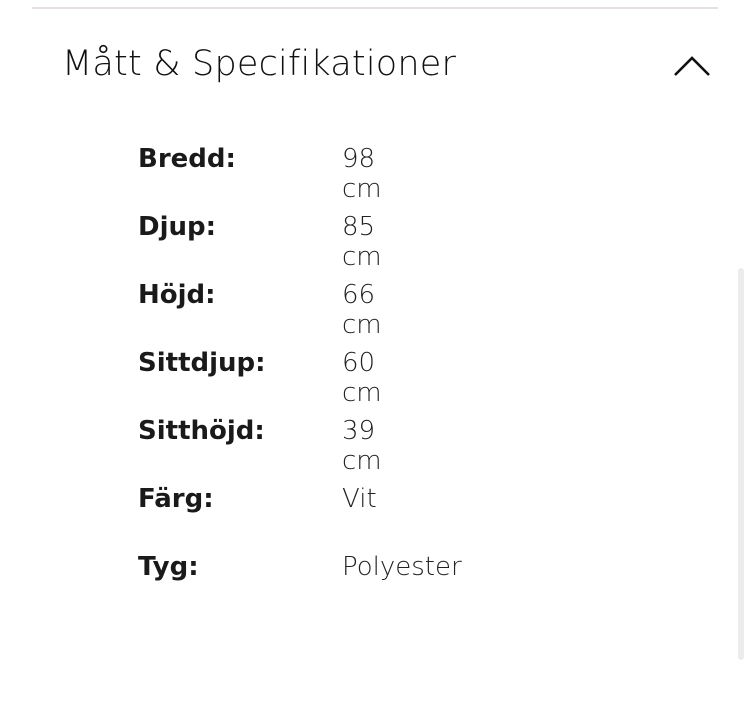 The image size is (750, 720). Describe the element at coordinates (177, 295) in the screenshot. I see `spec-label: Höjd:` at that location.